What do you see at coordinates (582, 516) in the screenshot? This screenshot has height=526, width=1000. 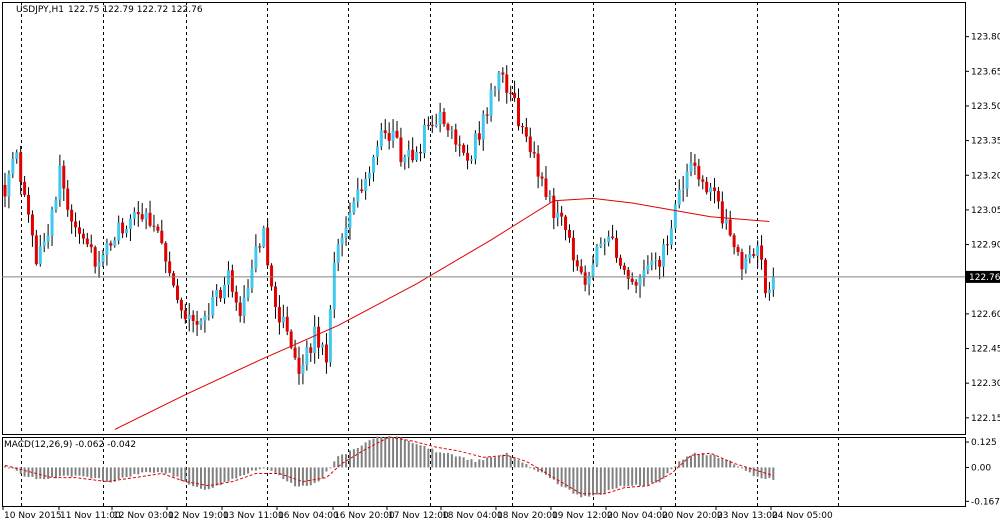 I see `time-axis-label: 19 Nov 12:00` at bounding box center [582, 516].